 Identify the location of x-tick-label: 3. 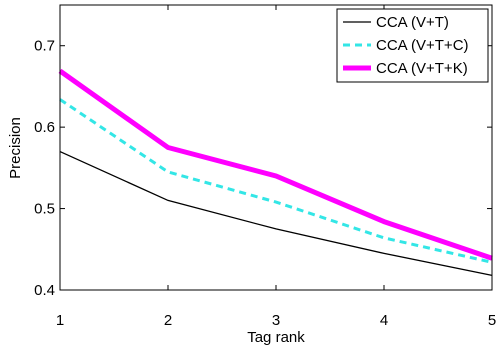
(276, 320).